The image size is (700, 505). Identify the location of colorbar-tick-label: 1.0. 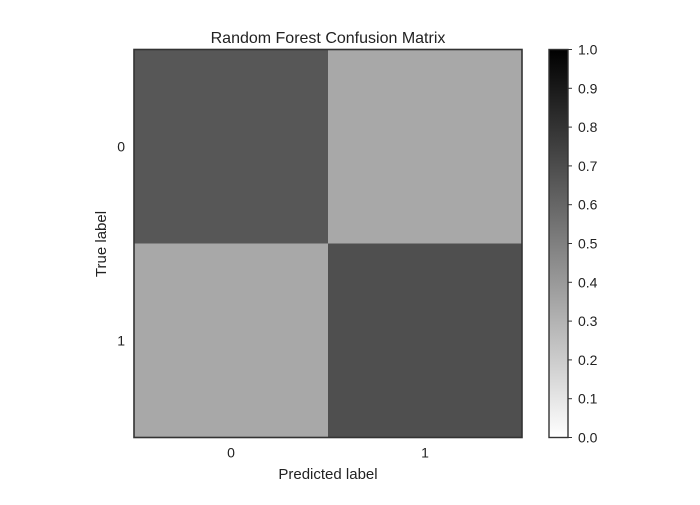
(588, 50).